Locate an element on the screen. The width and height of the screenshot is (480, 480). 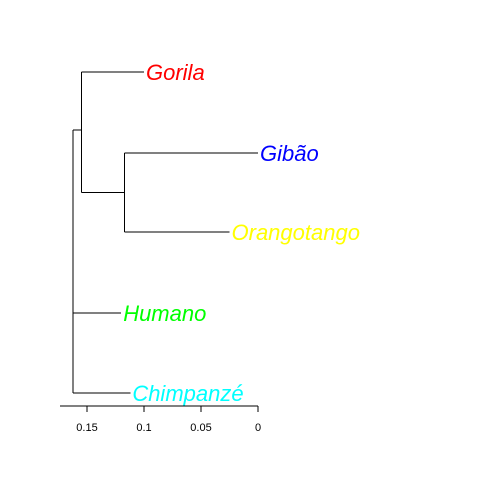
distance-axis: 0.15 0.1 0.05 0 is located at coordinates (160, 419).